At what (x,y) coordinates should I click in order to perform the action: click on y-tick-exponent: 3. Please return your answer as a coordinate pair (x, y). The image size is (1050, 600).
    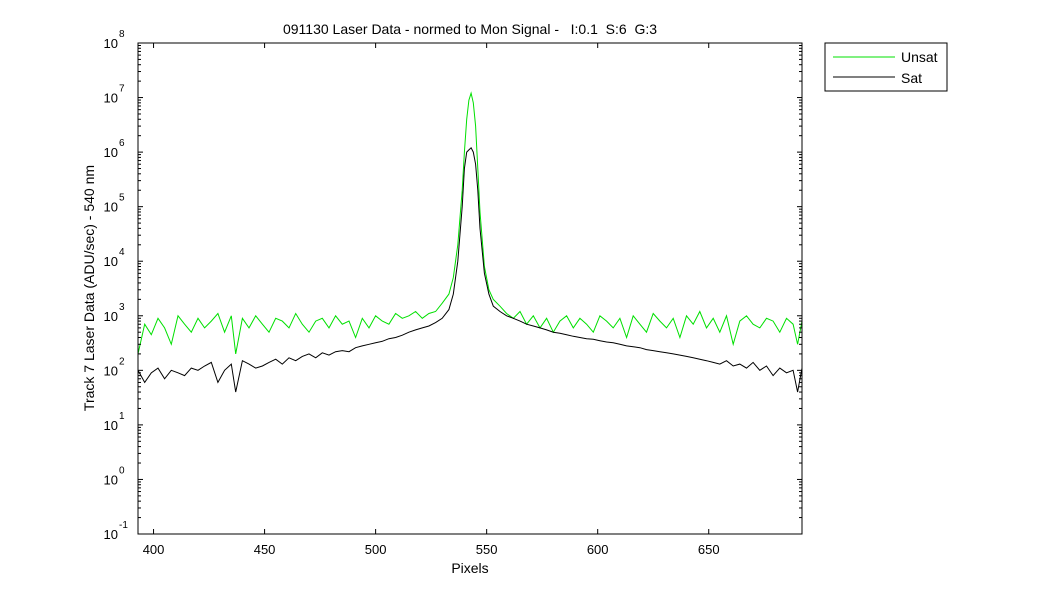
    Looking at the image, I should click on (122, 307).